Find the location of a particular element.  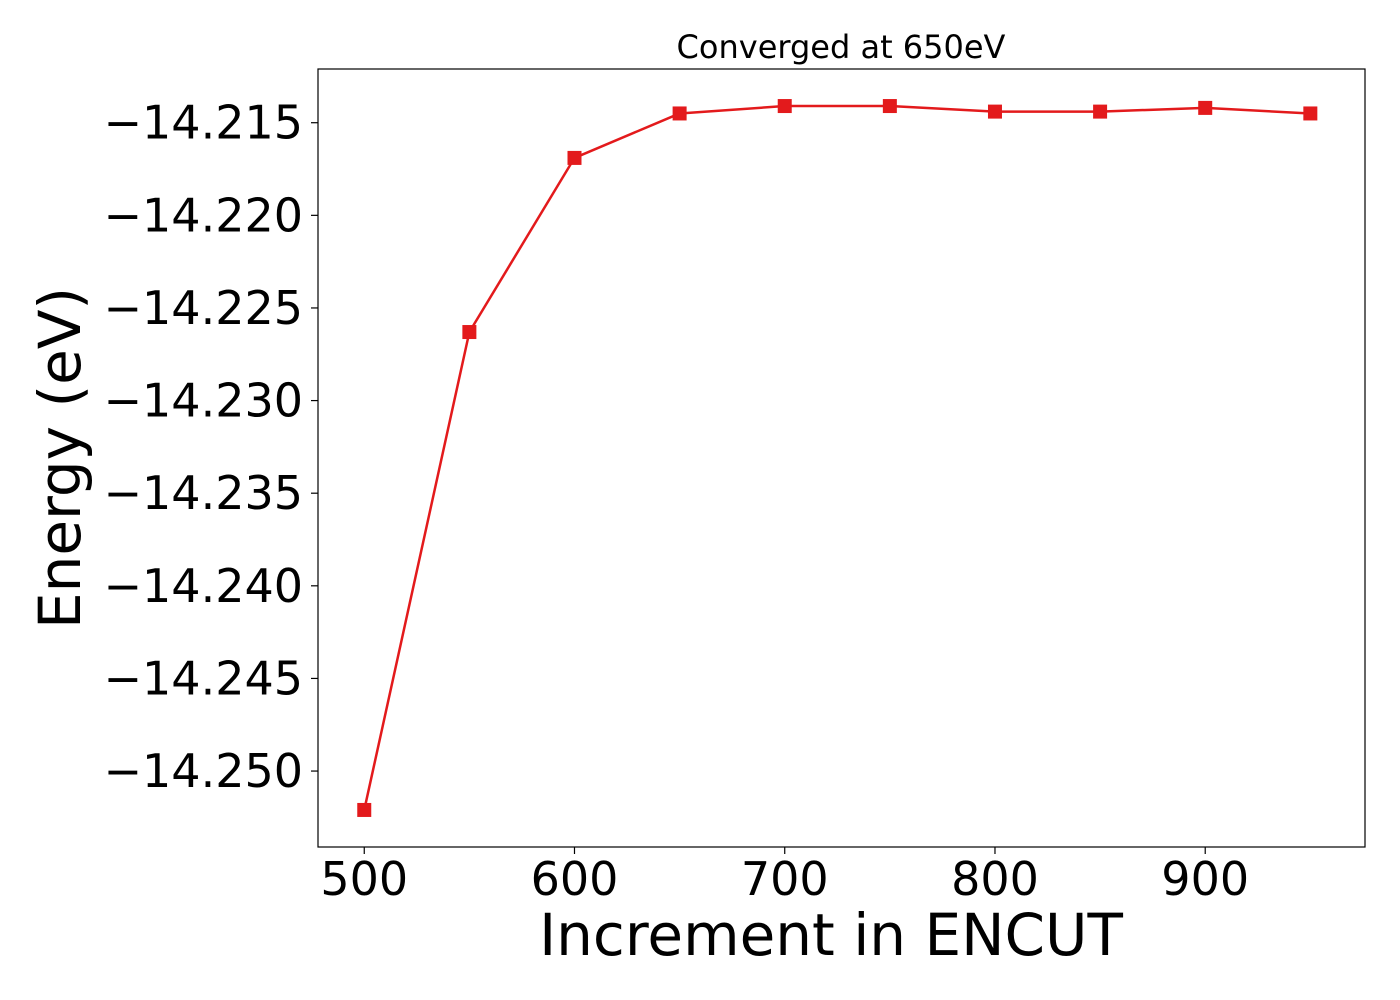

x-tick-label: 800 is located at coordinates (995, 879).